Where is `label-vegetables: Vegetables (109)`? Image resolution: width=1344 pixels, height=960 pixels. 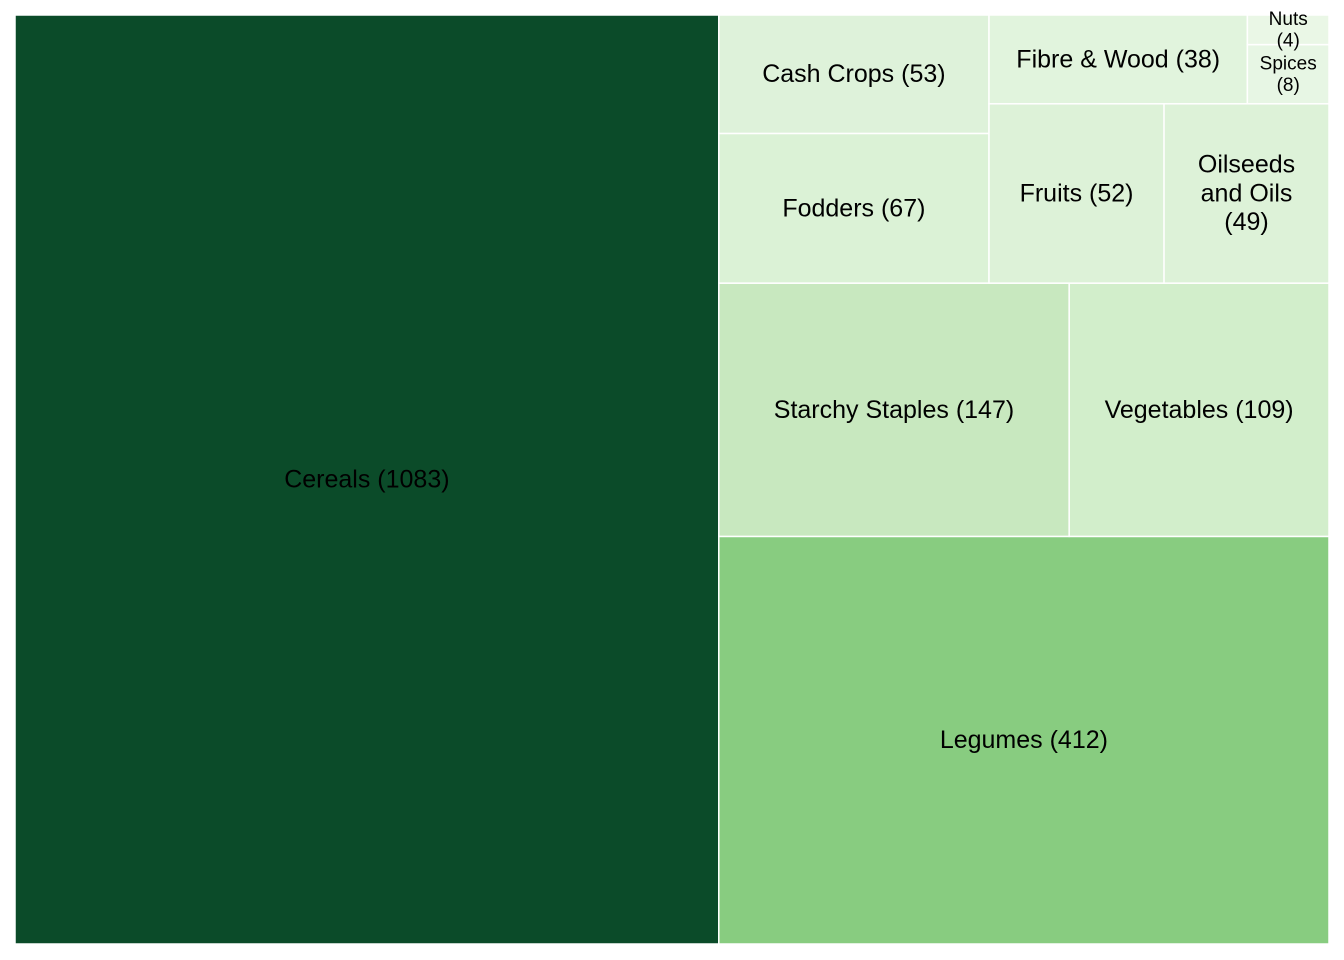
label-vegetables: Vegetables (109) is located at coordinates (1199, 410).